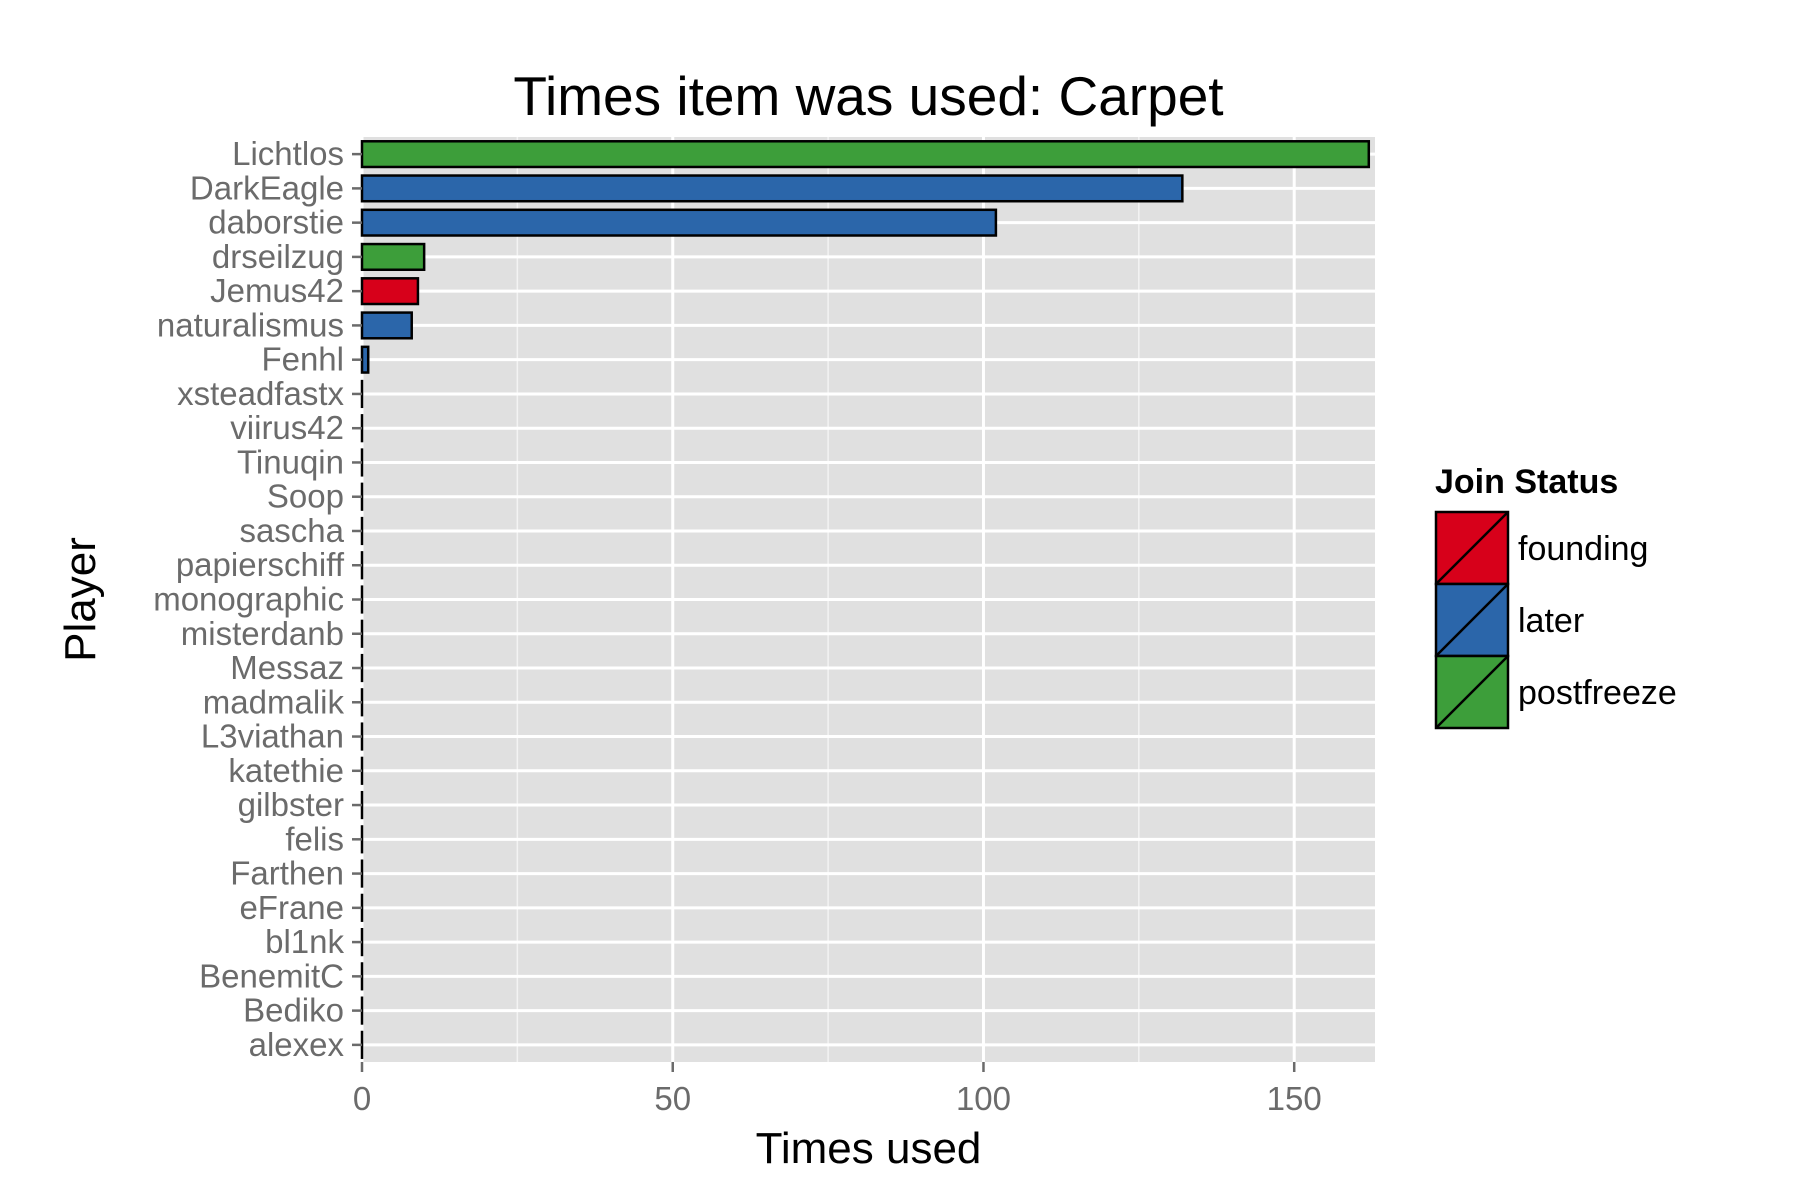 This screenshot has width=1800, height=1200. I want to click on y-tick-label: madmalik, so click(274, 701).